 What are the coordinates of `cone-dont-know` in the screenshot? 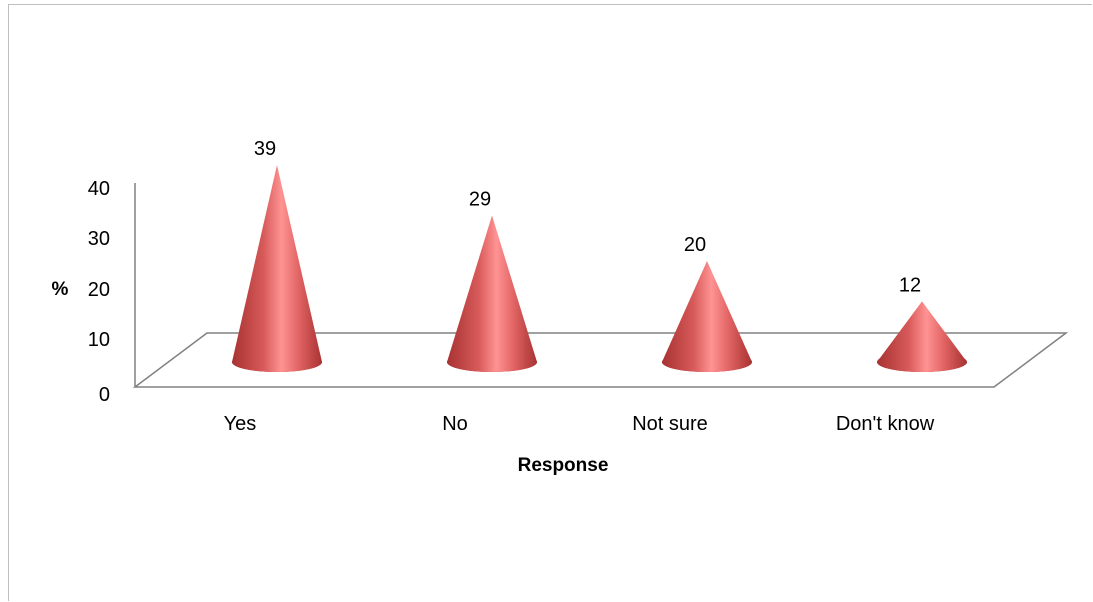 It's located at (922, 336).